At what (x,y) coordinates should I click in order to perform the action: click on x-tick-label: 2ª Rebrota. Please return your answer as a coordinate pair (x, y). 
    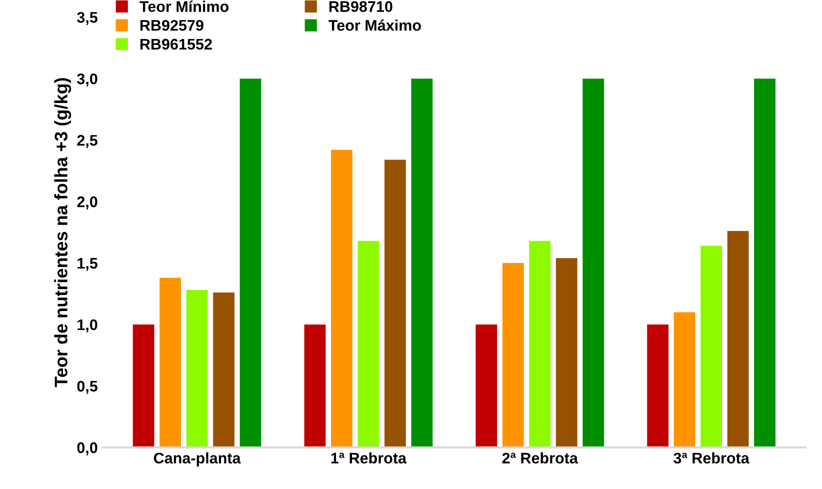
    Looking at the image, I should click on (540, 458).